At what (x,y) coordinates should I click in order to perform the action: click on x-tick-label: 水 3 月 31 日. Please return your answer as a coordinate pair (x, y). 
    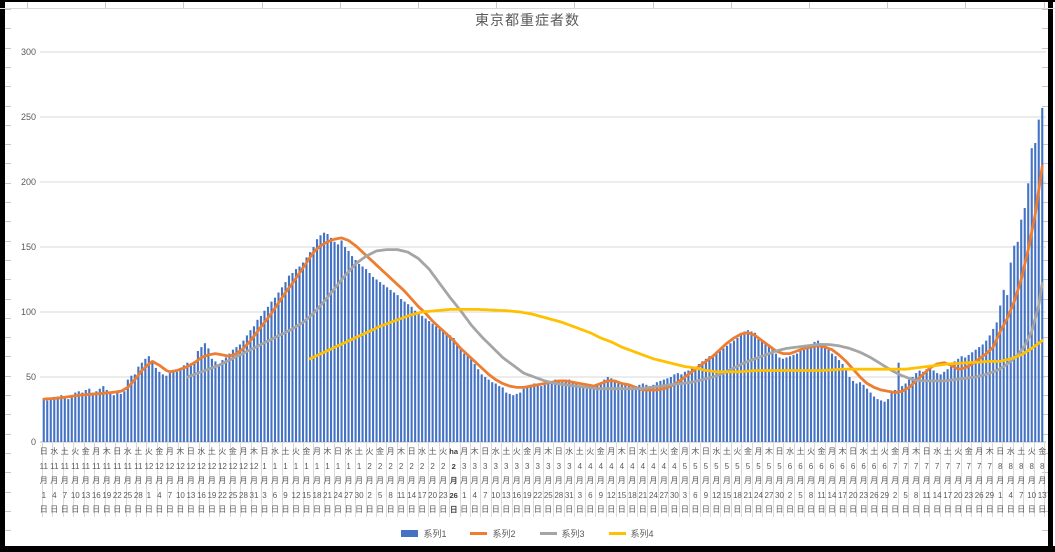
    Looking at the image, I should click on (569, 481).